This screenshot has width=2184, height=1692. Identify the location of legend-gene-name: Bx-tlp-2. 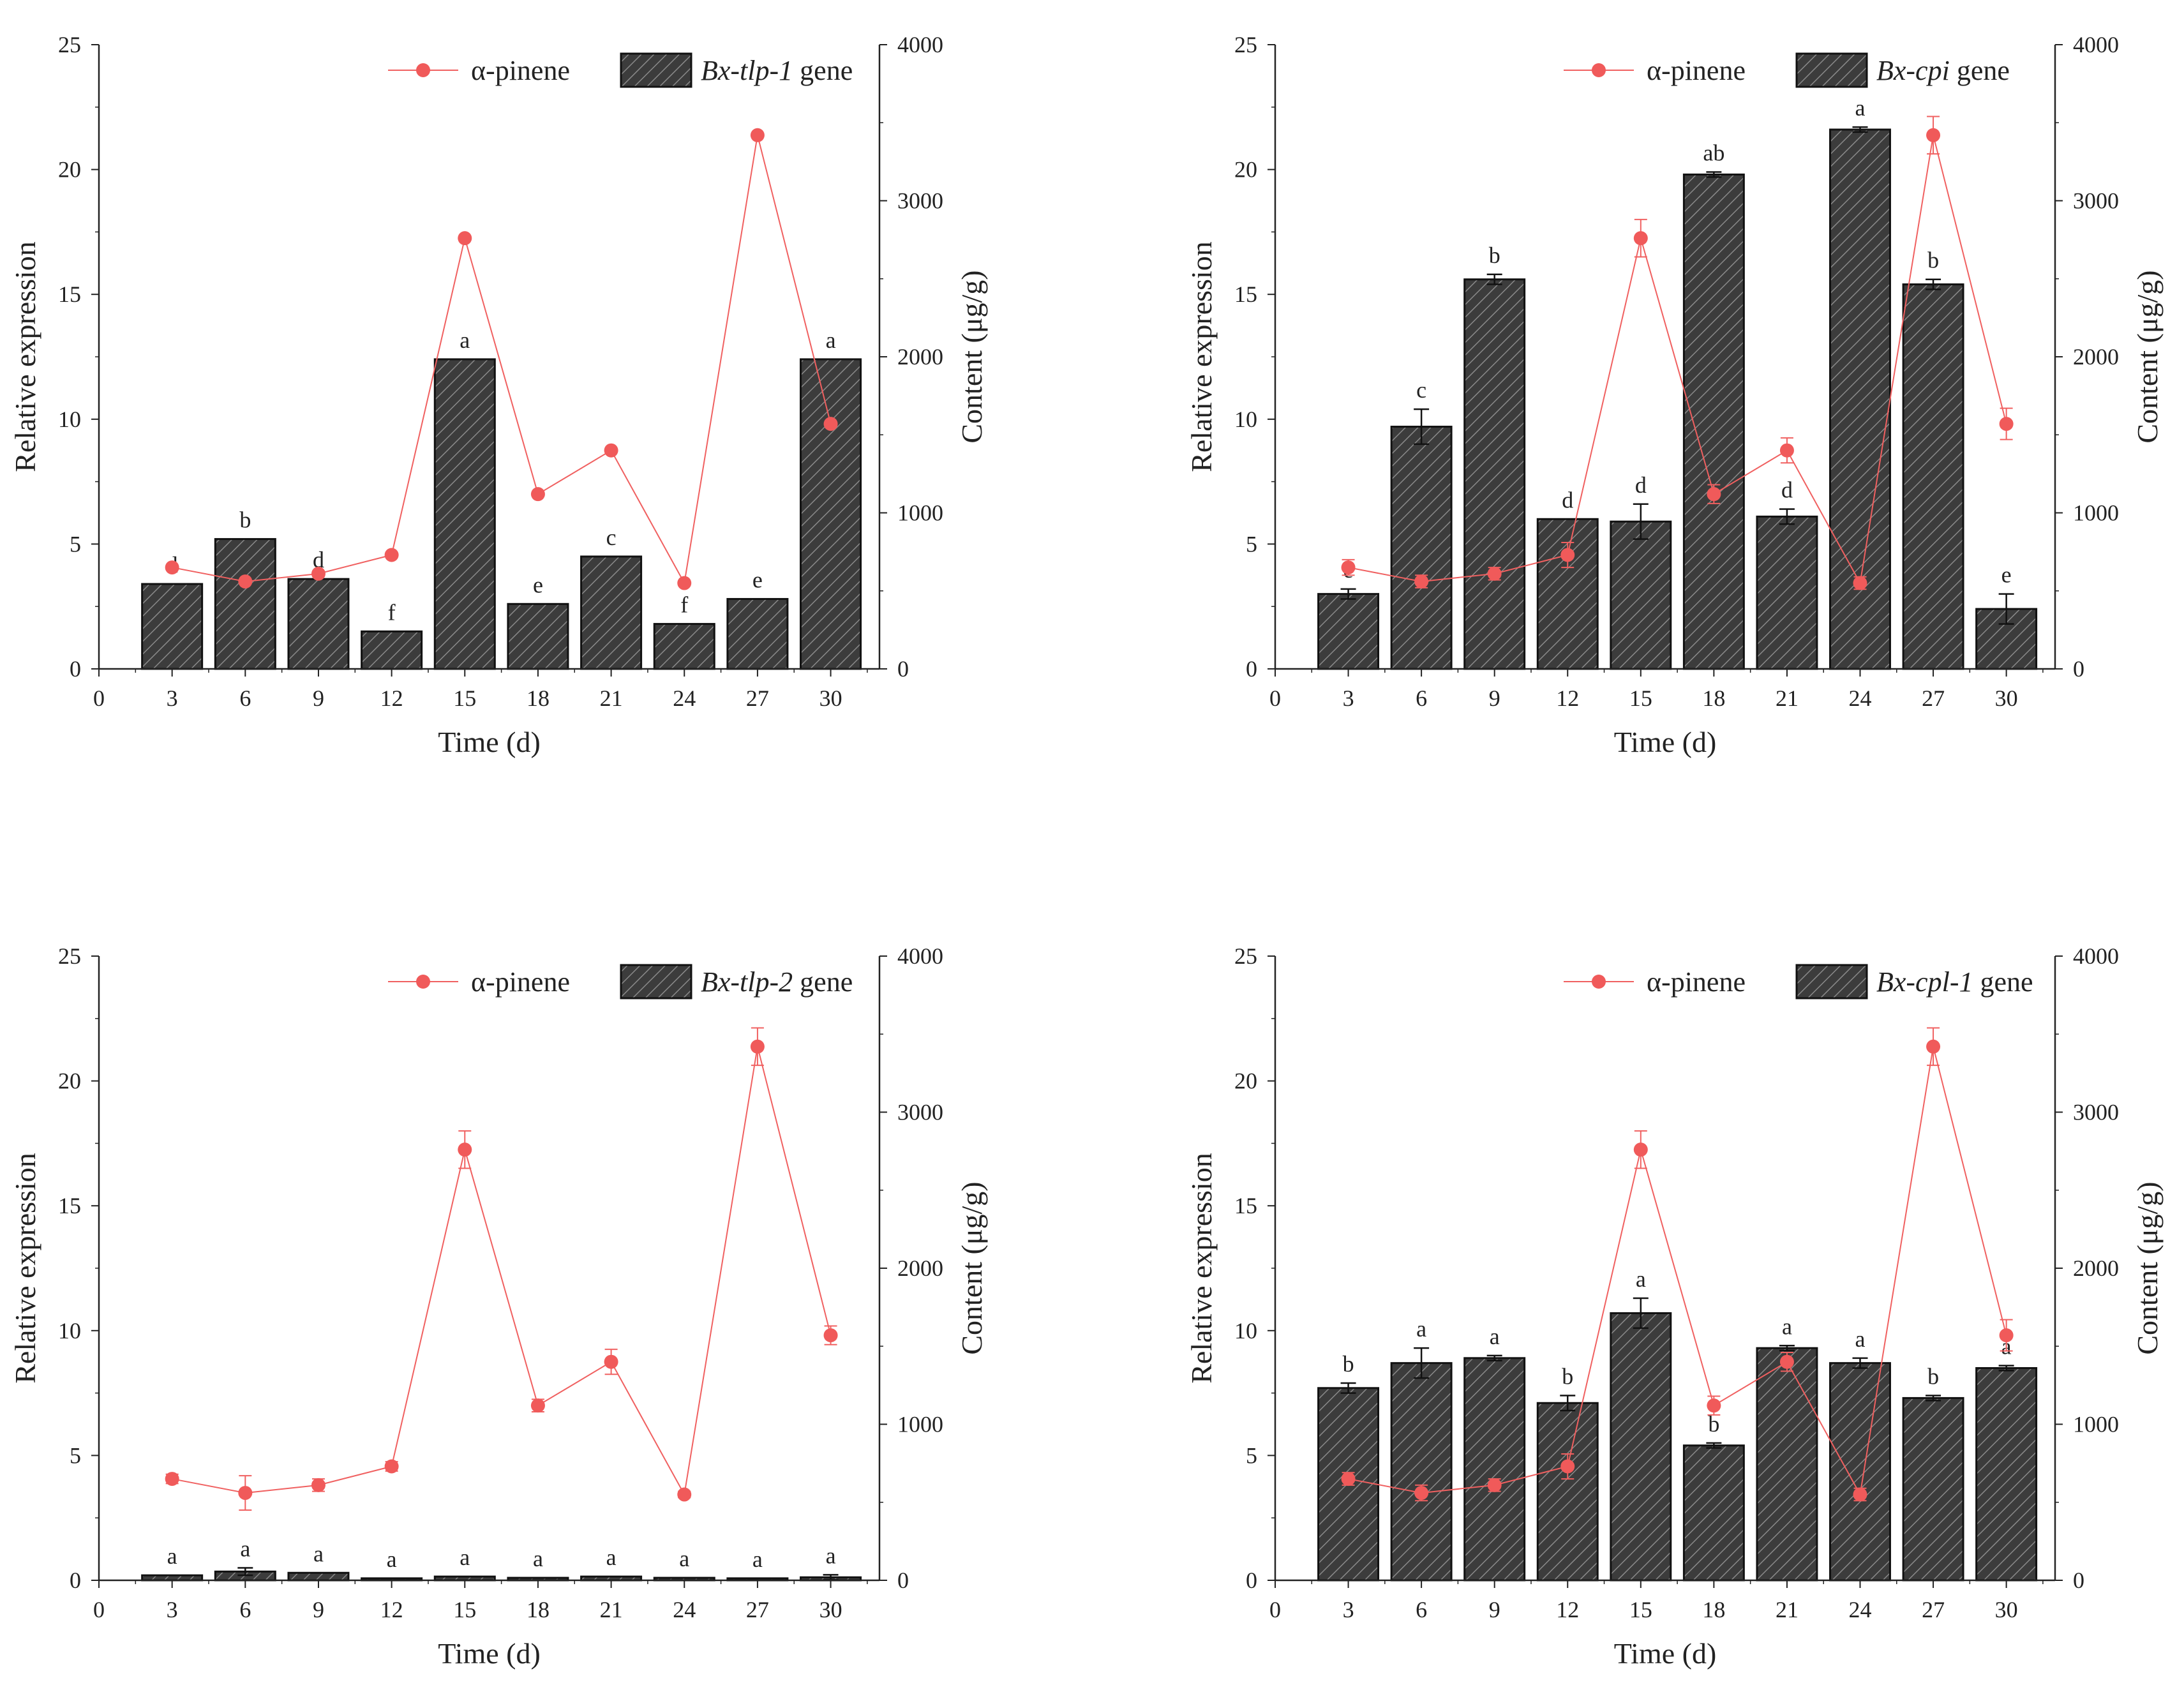
(747, 982).